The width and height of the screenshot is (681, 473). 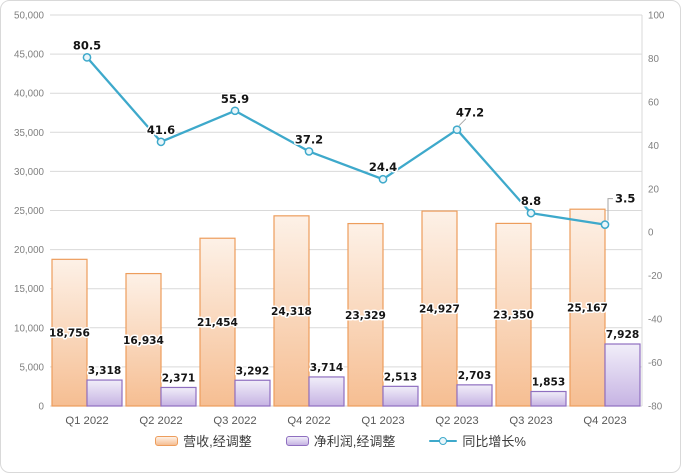 I want to click on chart-legend: 营收,经调整 净利润,经调整 同比增长%, so click(x=340, y=440).